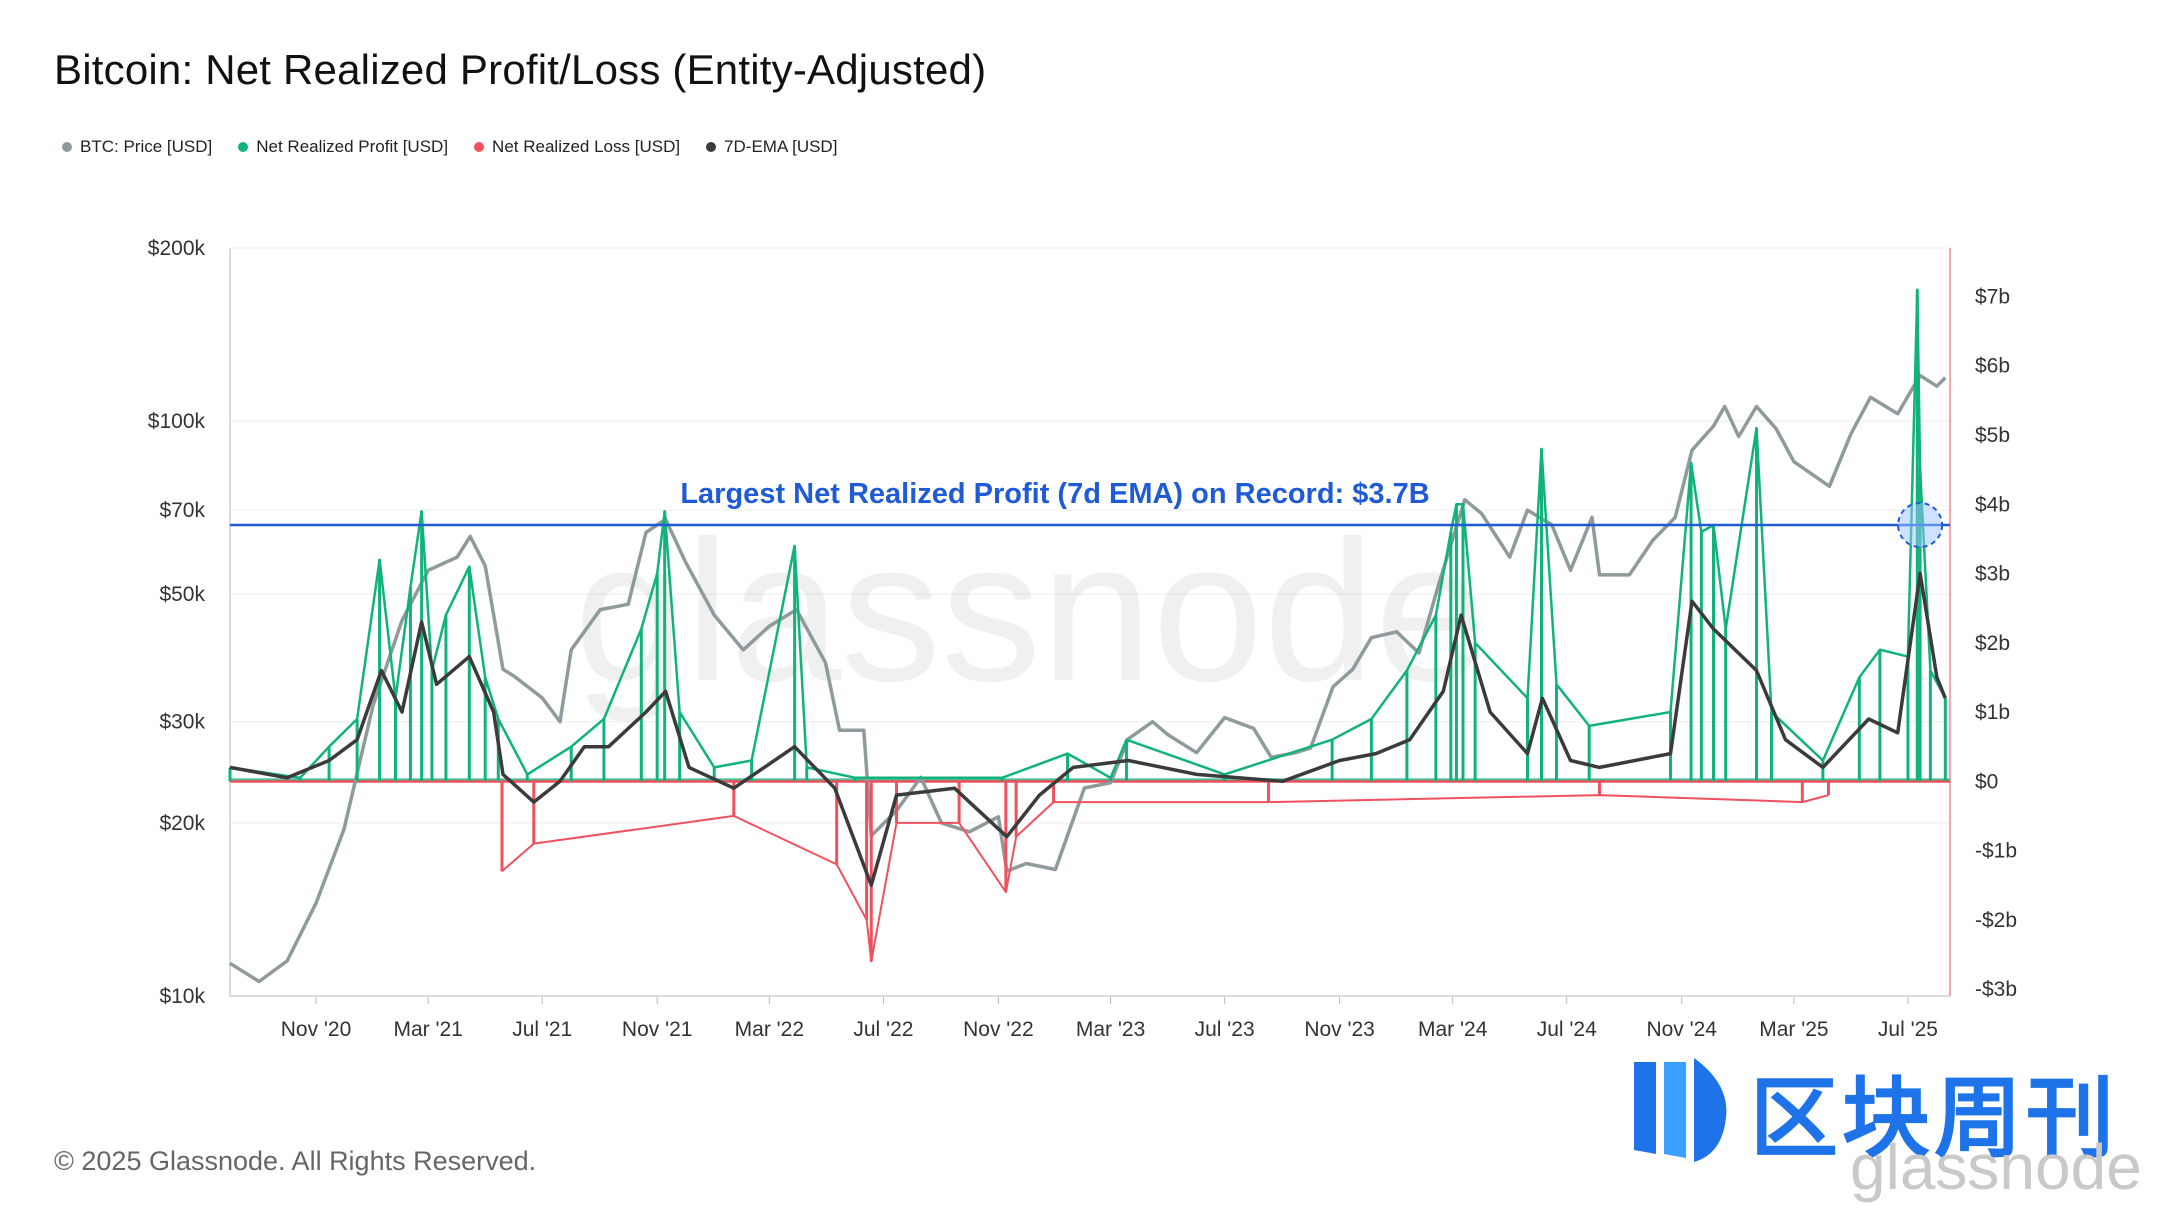 Image resolution: width=2160 pixels, height=1215 pixels. I want to click on y-right-tick-label: $4b, so click(1992, 504).